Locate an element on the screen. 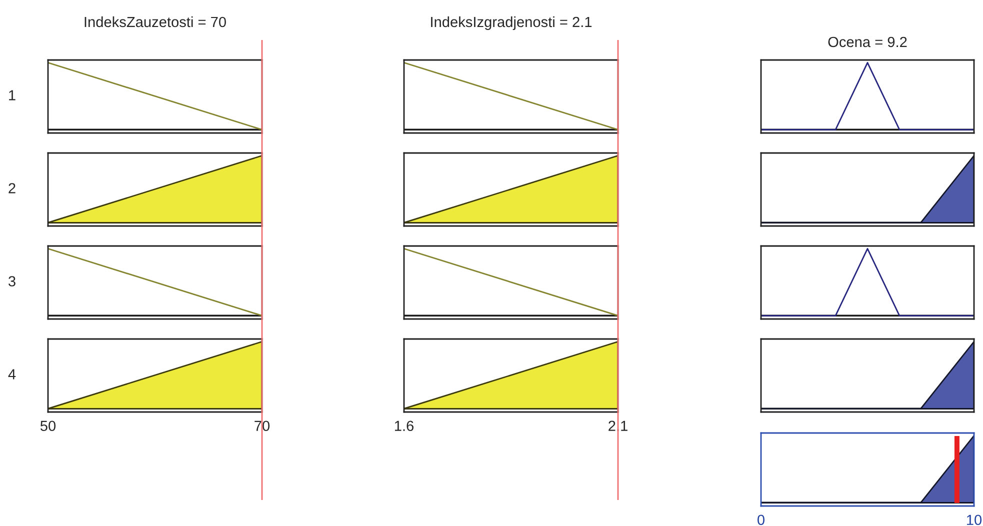  x-tick-label: 50 is located at coordinates (48, 426).